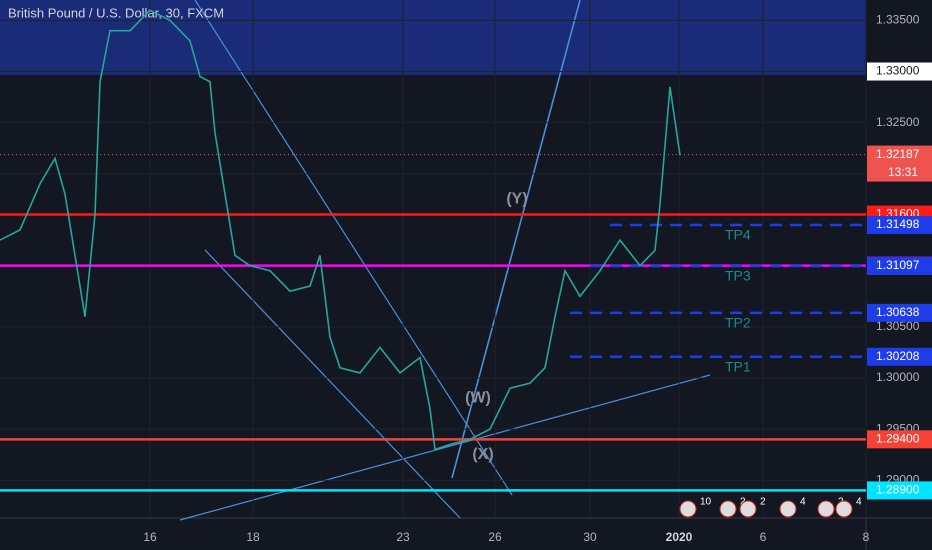  I want to click on y-tick-label: 1.32500, so click(898, 122).